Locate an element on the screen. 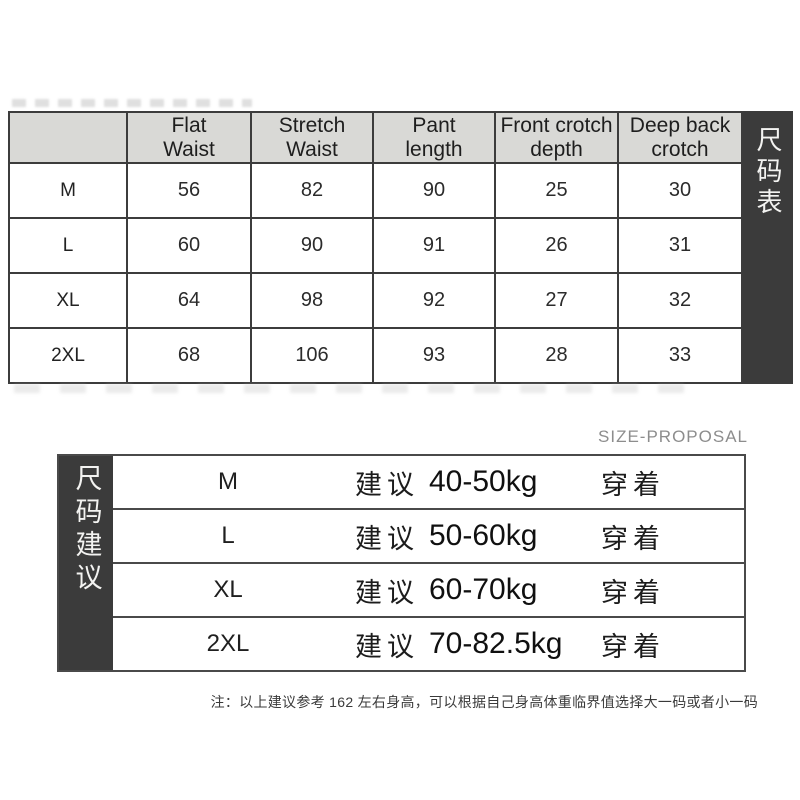  table-row: XL 64 98 92 27 32 is located at coordinates (375, 300).